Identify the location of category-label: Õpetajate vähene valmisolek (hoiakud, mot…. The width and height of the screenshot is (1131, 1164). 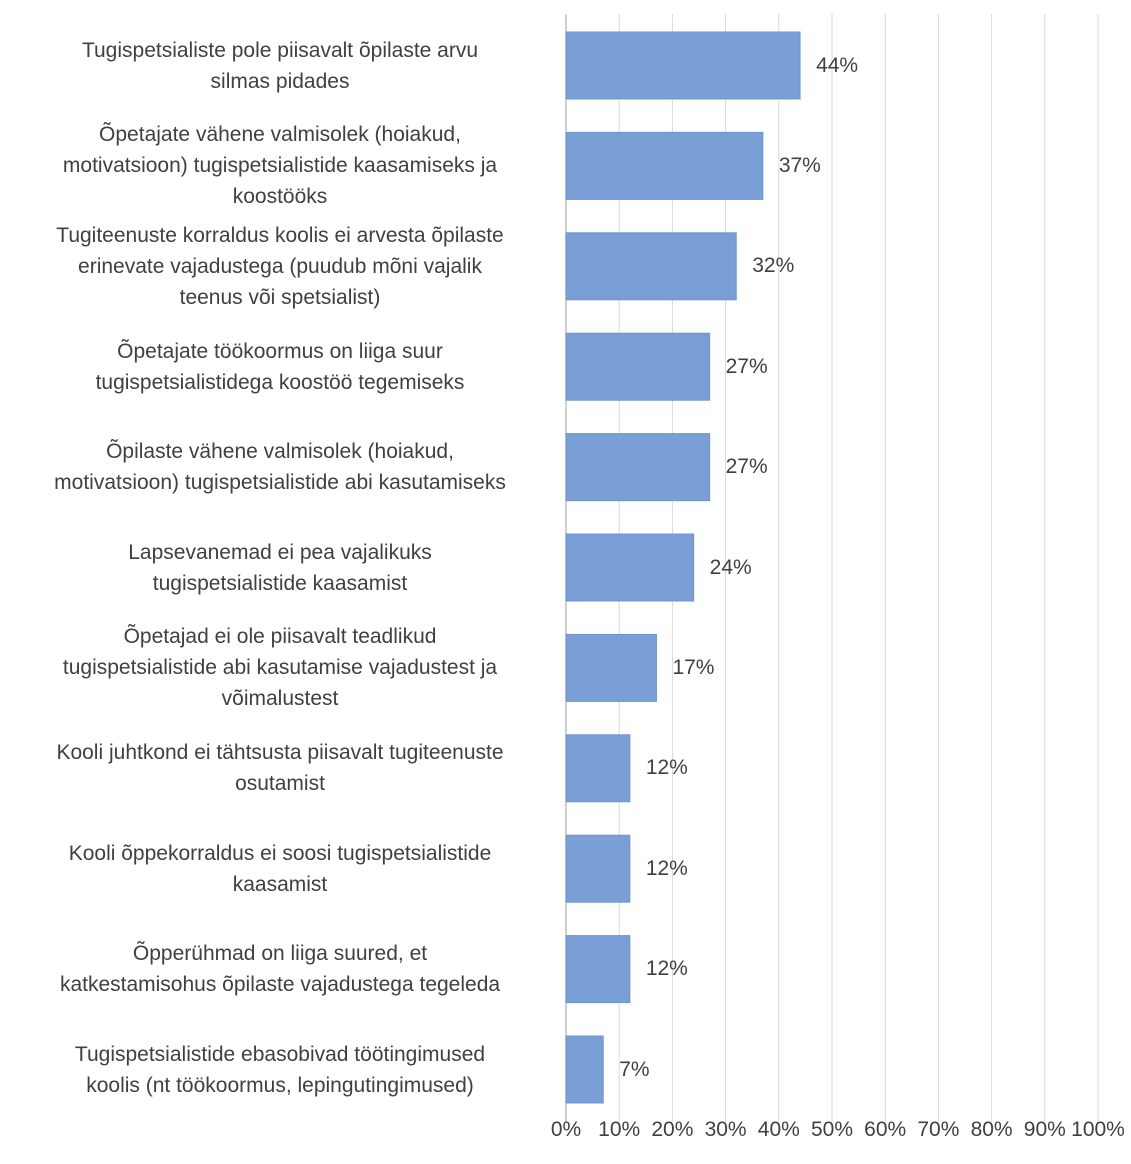
(280, 165).